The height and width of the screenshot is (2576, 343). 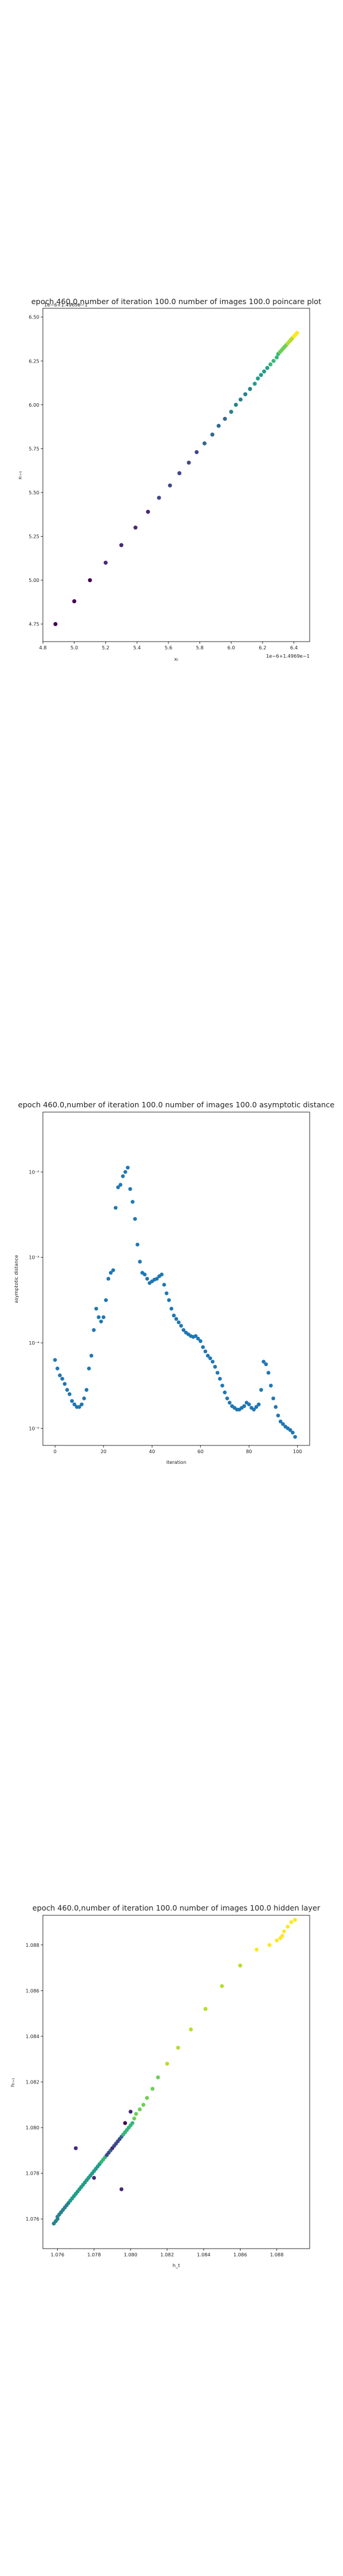 What do you see at coordinates (34, 317) in the screenshot?
I see `poincare-y-tick-label: 6.50` at bounding box center [34, 317].